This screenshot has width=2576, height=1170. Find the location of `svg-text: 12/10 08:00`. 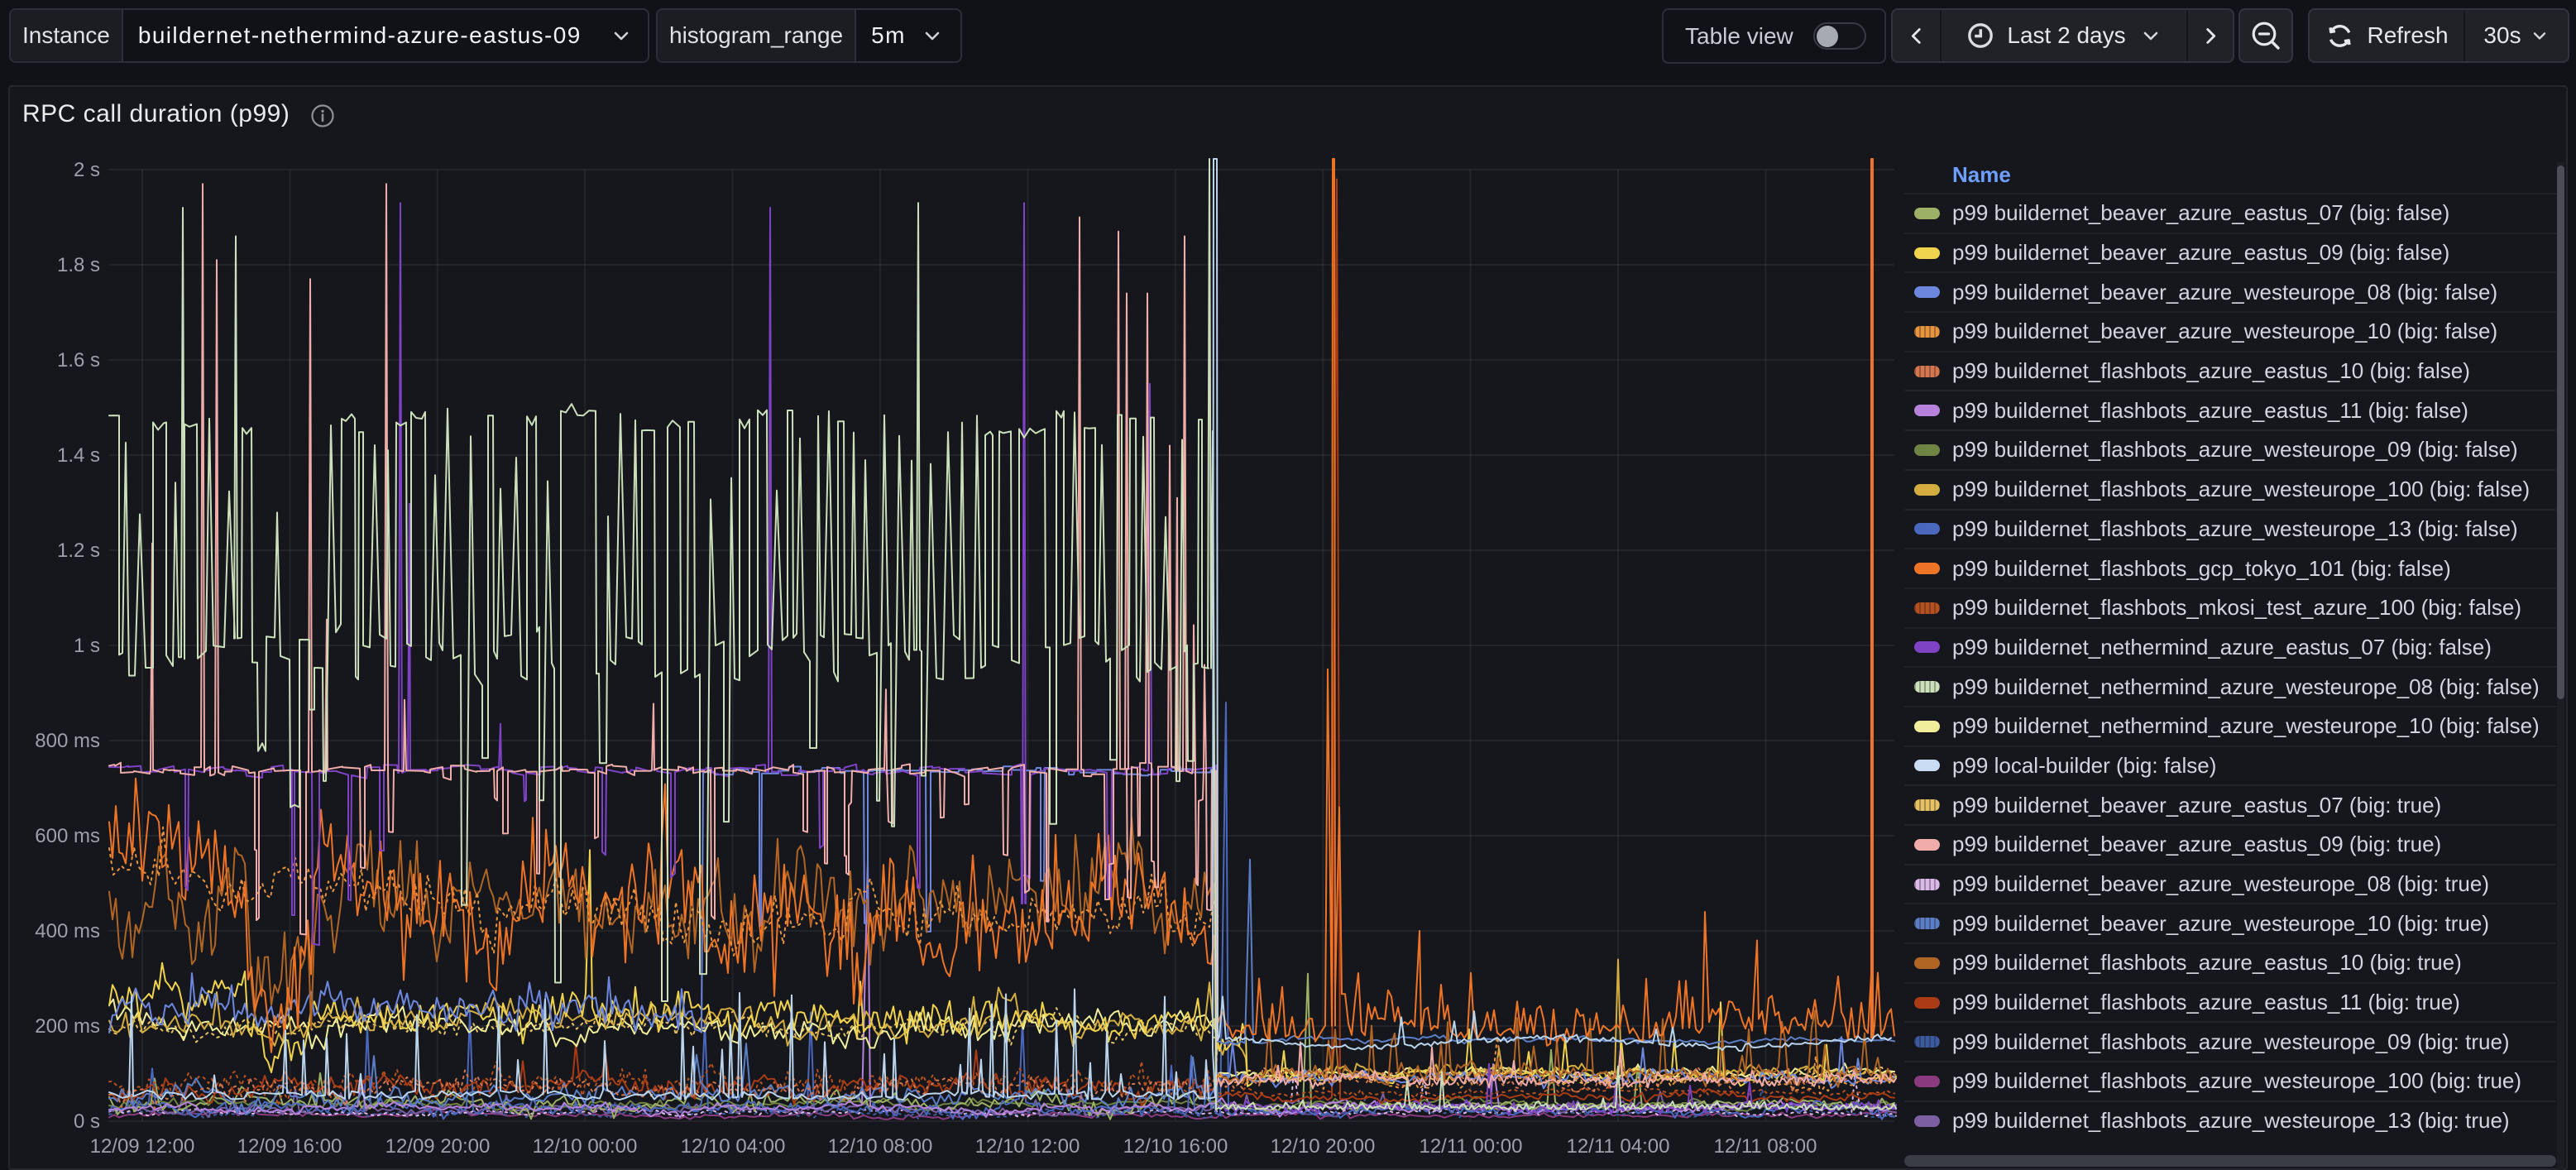

svg-text: 12/10 08:00 is located at coordinates (880, 1146).